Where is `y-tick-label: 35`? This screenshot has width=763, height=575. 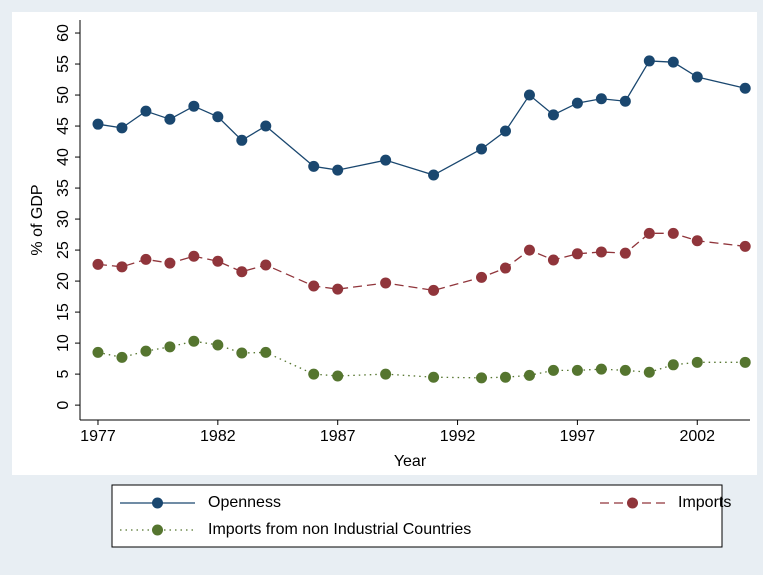
y-tick-label: 35 is located at coordinates (63, 188).